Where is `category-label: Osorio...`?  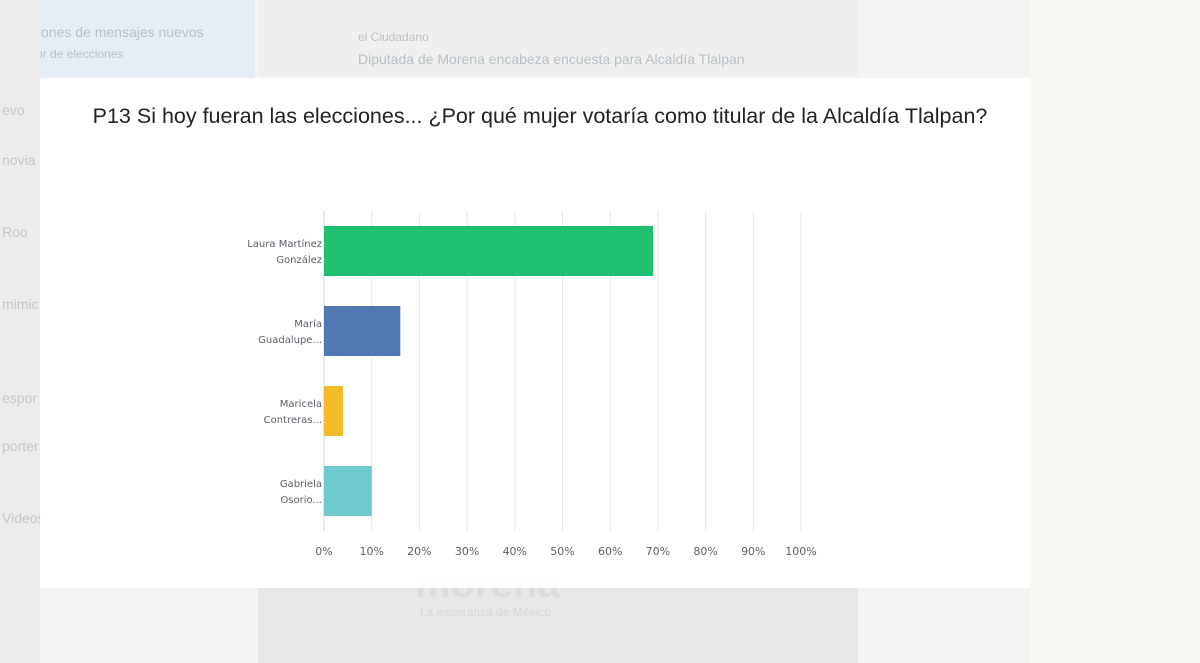 category-label: Osorio... is located at coordinates (301, 500).